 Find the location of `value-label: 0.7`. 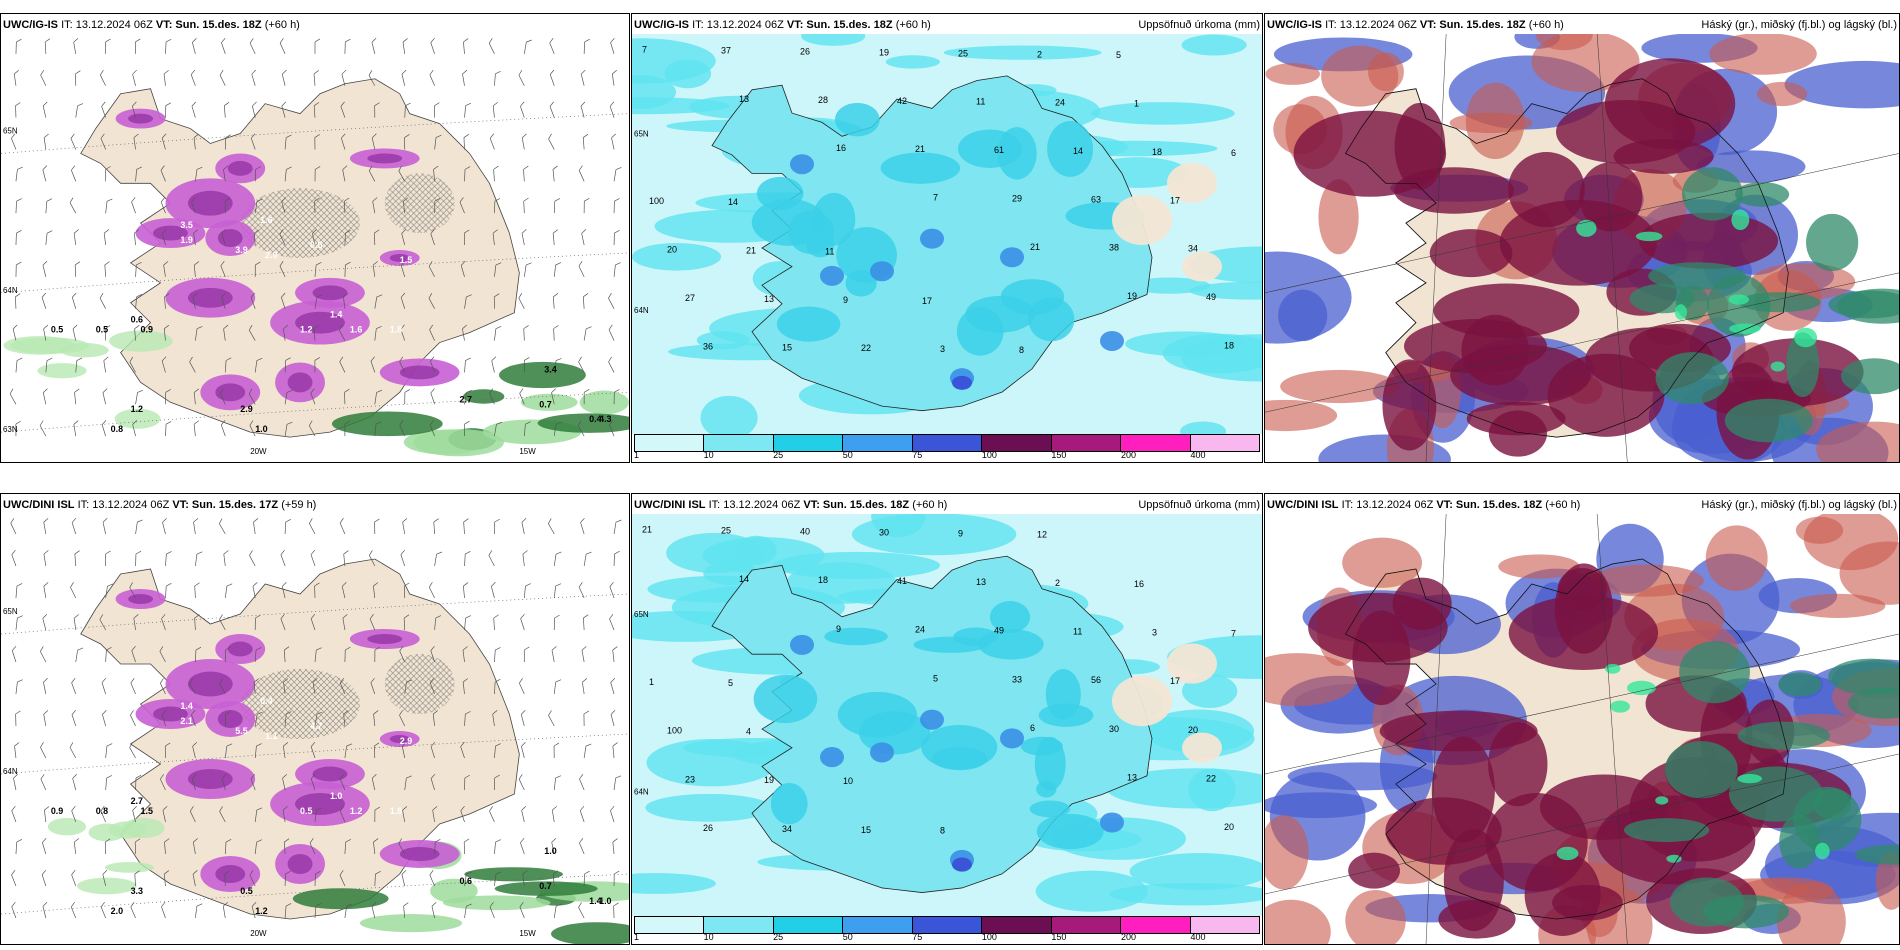

value-label: 0.7 is located at coordinates (127, 190).